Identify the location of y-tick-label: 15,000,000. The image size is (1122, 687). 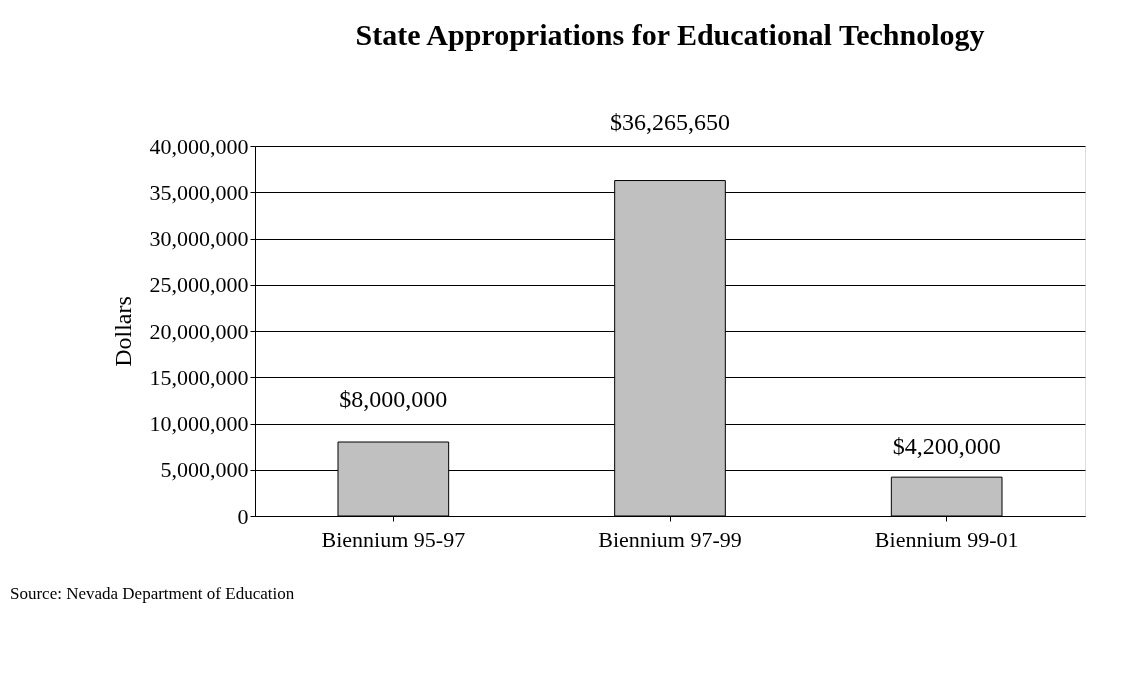
(199, 377).